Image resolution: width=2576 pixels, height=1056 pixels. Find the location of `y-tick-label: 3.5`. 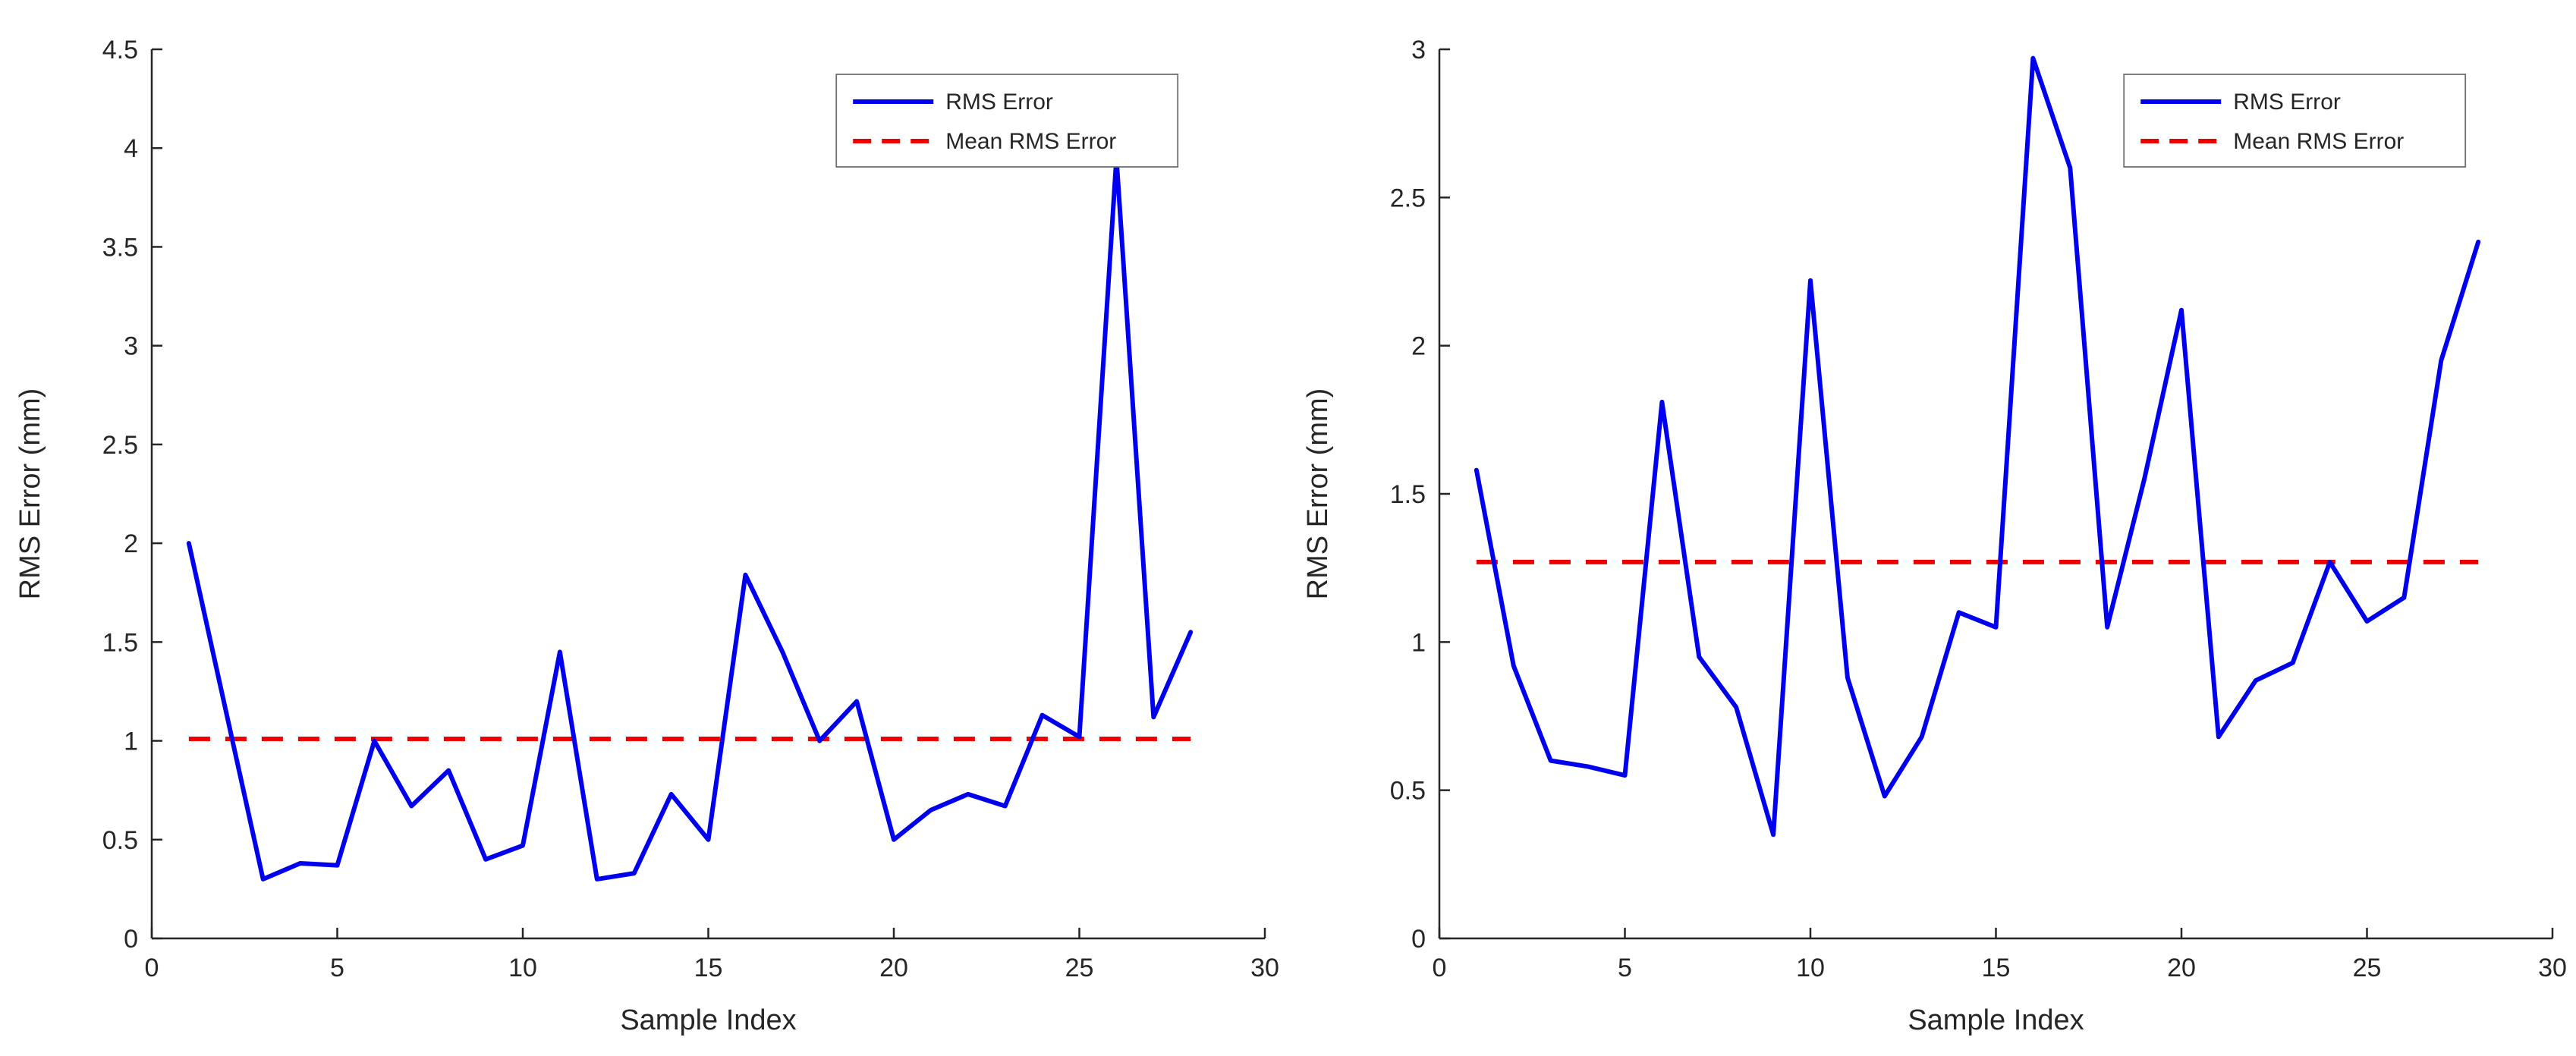

y-tick-label: 3.5 is located at coordinates (120, 247).